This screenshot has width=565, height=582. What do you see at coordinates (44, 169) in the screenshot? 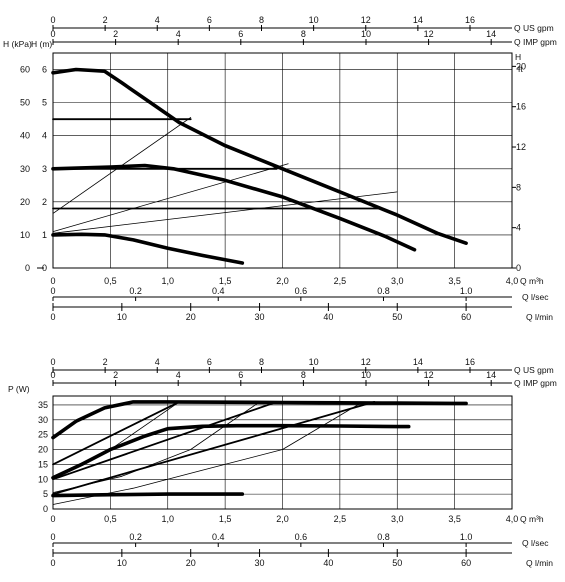
I see `head-m-tick-label: 3` at bounding box center [44, 169].